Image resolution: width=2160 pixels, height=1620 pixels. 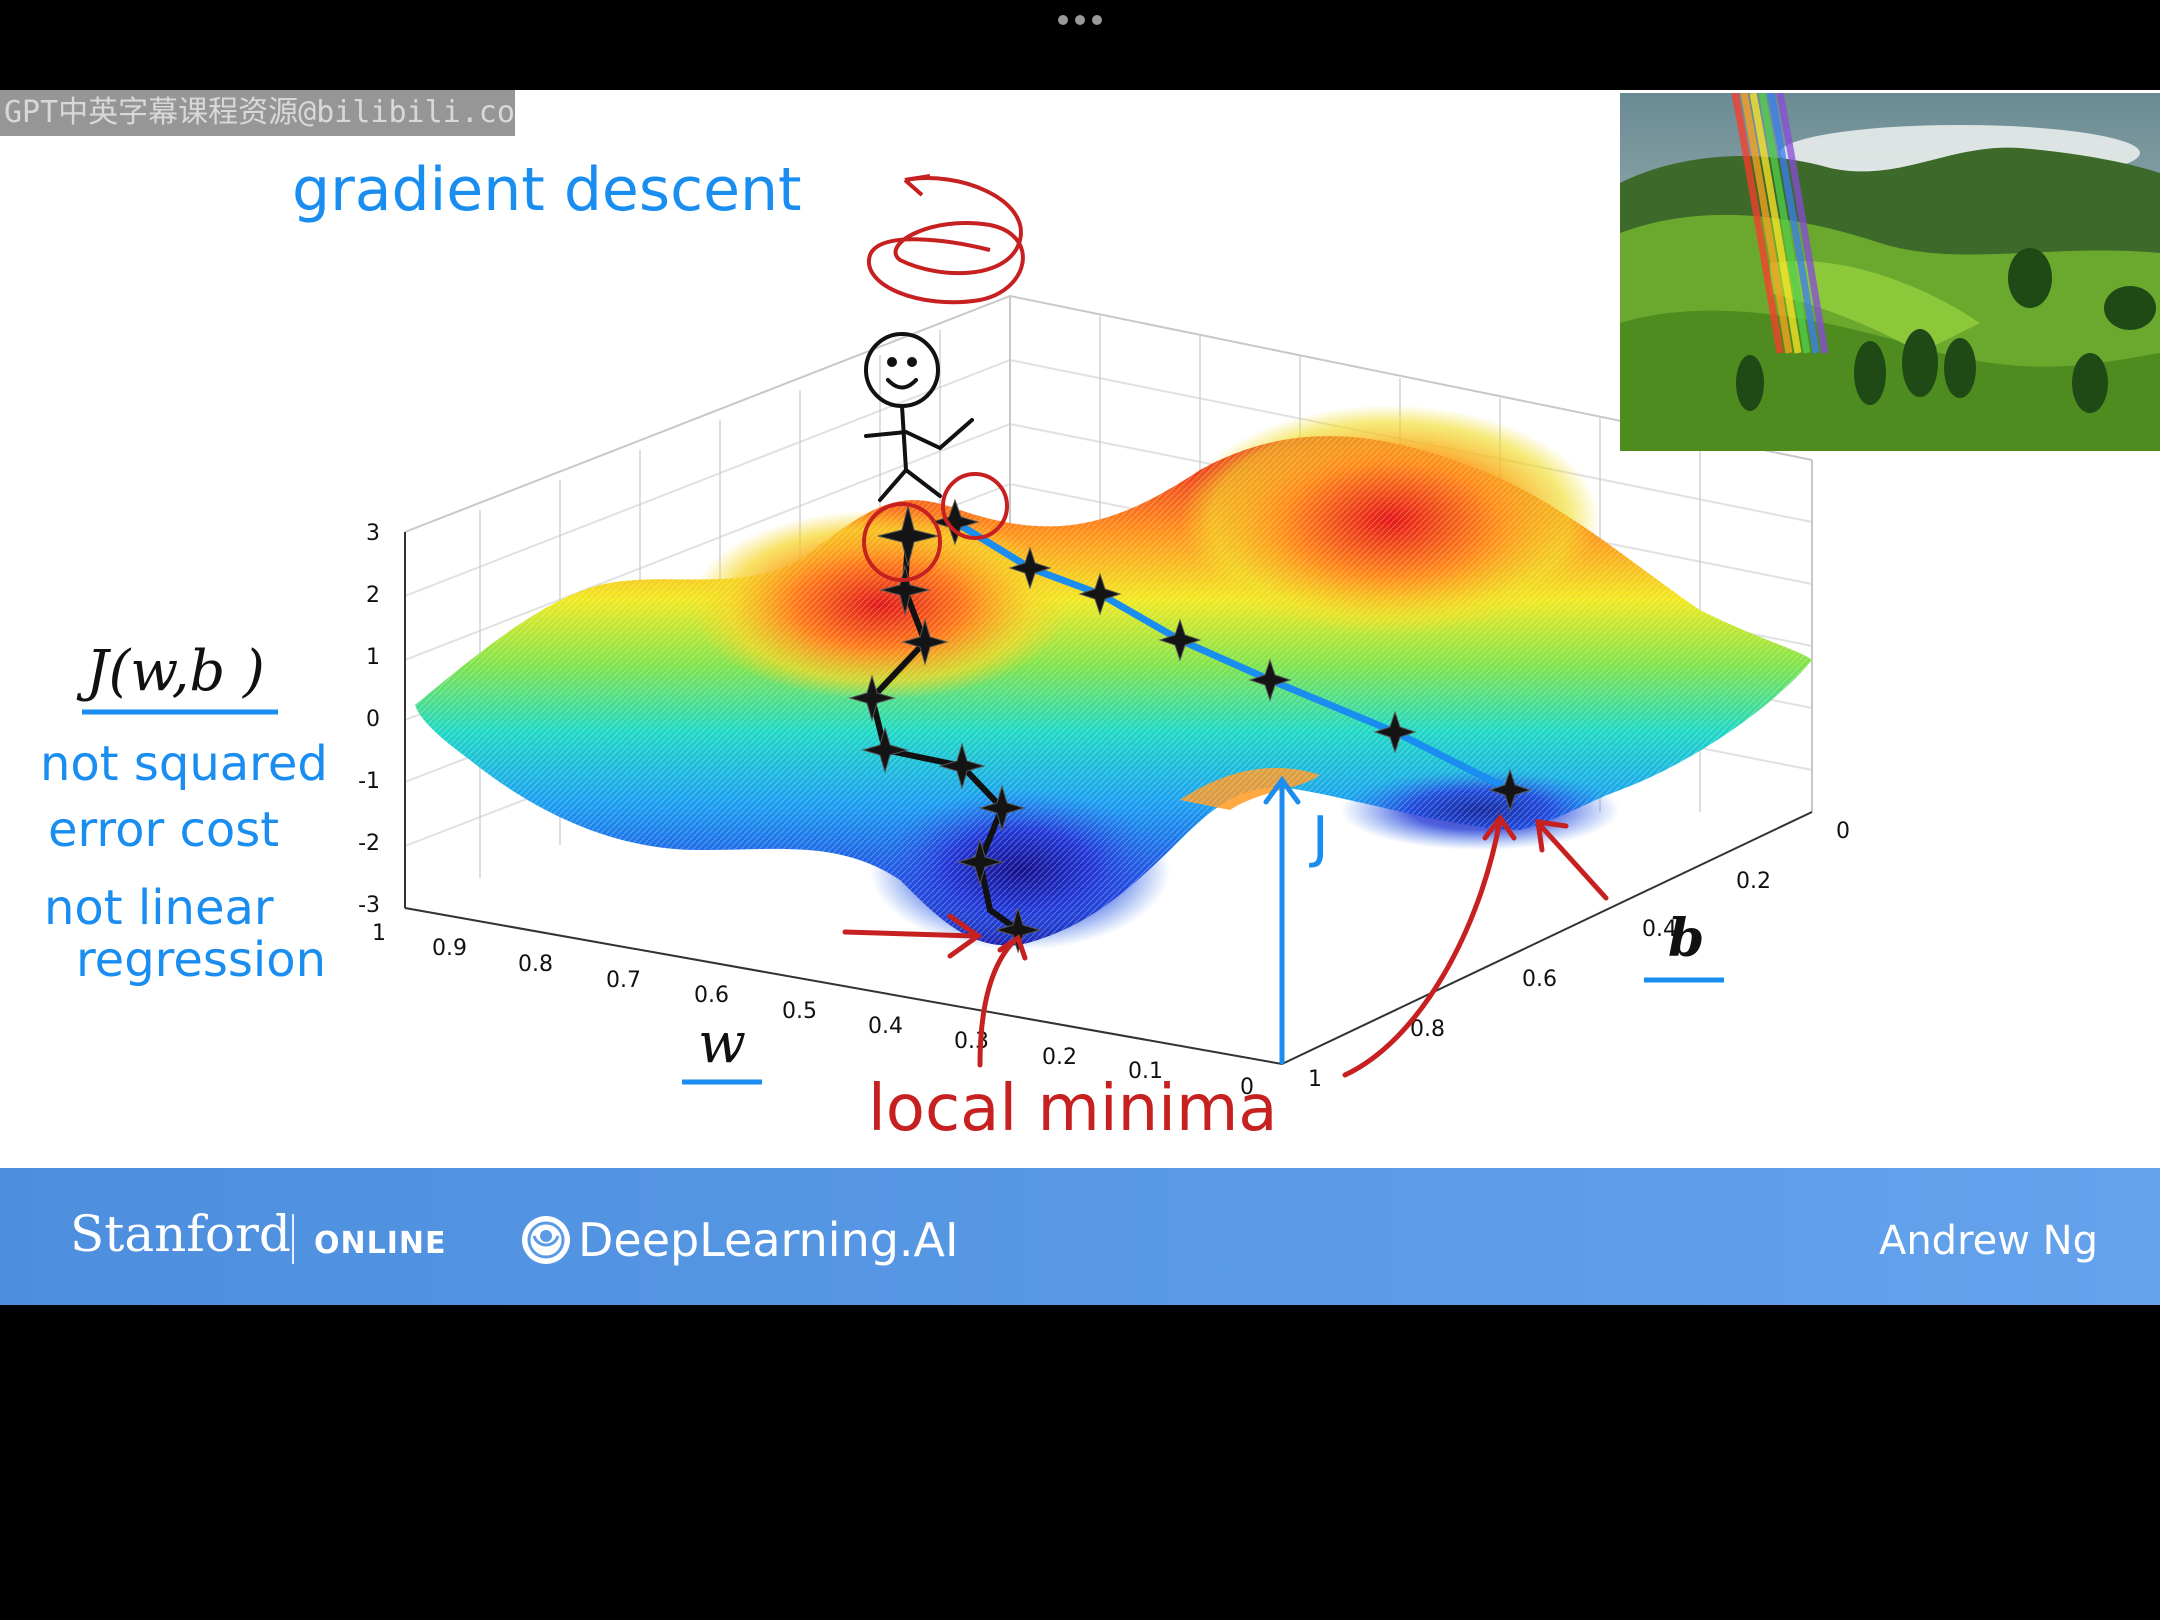 I want to click on z-tick: 2, so click(x=373, y=595).